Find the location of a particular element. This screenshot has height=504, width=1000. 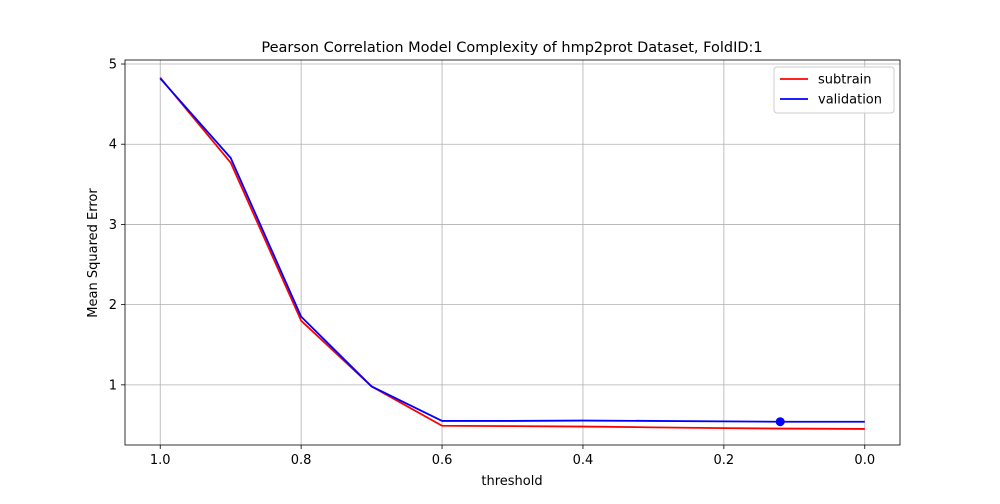

x-tick-label: 0.0 is located at coordinates (864, 460).